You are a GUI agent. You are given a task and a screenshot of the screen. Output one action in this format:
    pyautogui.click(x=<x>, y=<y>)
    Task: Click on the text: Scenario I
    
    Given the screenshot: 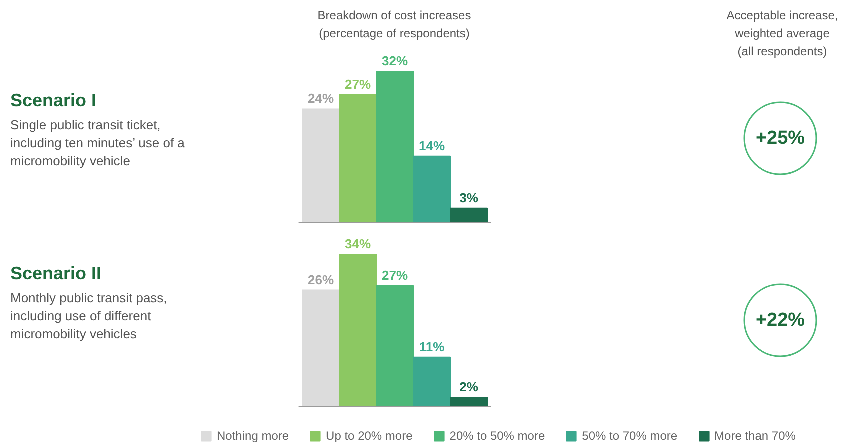 What is the action you would take?
    pyautogui.click(x=53, y=100)
    